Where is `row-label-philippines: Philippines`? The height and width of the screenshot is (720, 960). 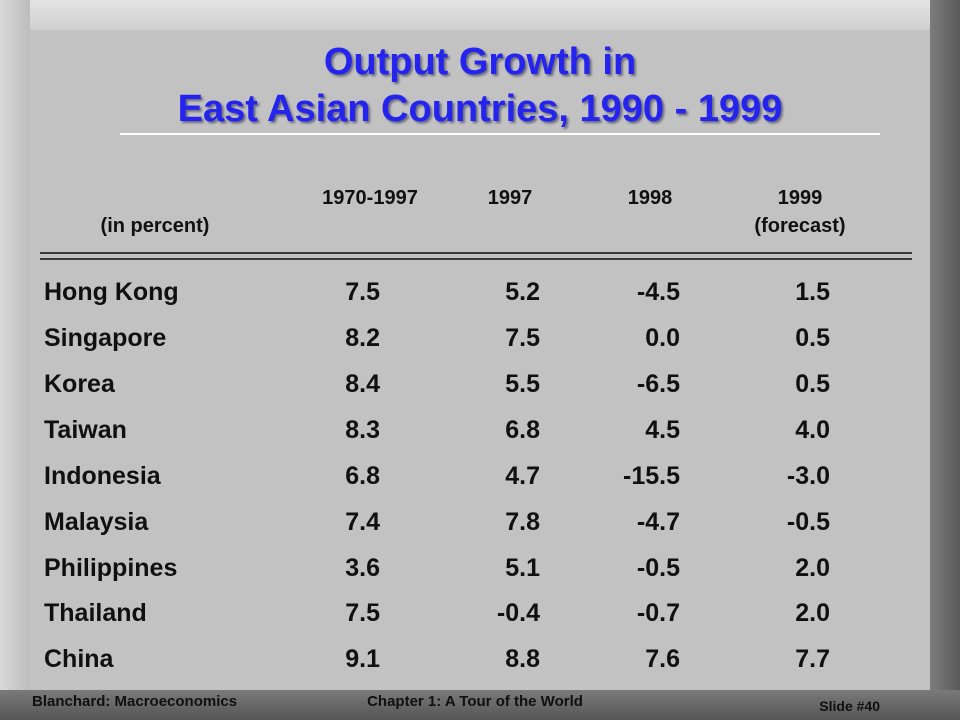
row-label-philippines: Philippines is located at coordinates (111, 568).